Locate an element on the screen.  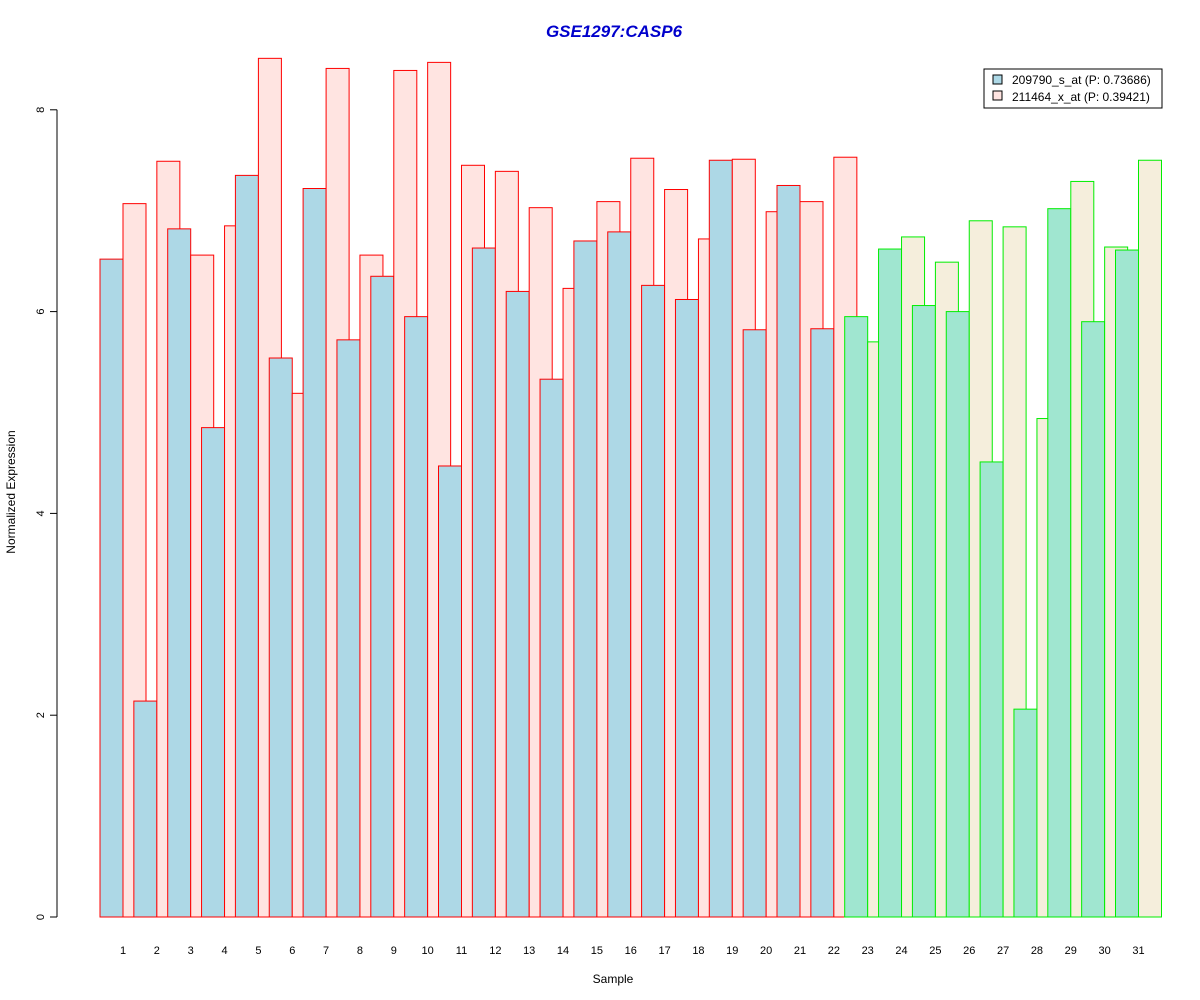
y-tick-label: 4 is located at coordinates (41, 513).